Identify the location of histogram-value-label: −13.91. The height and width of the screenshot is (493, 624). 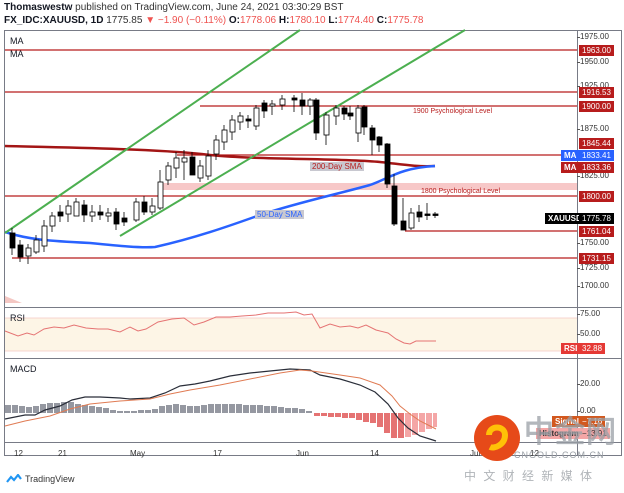
(594, 433).